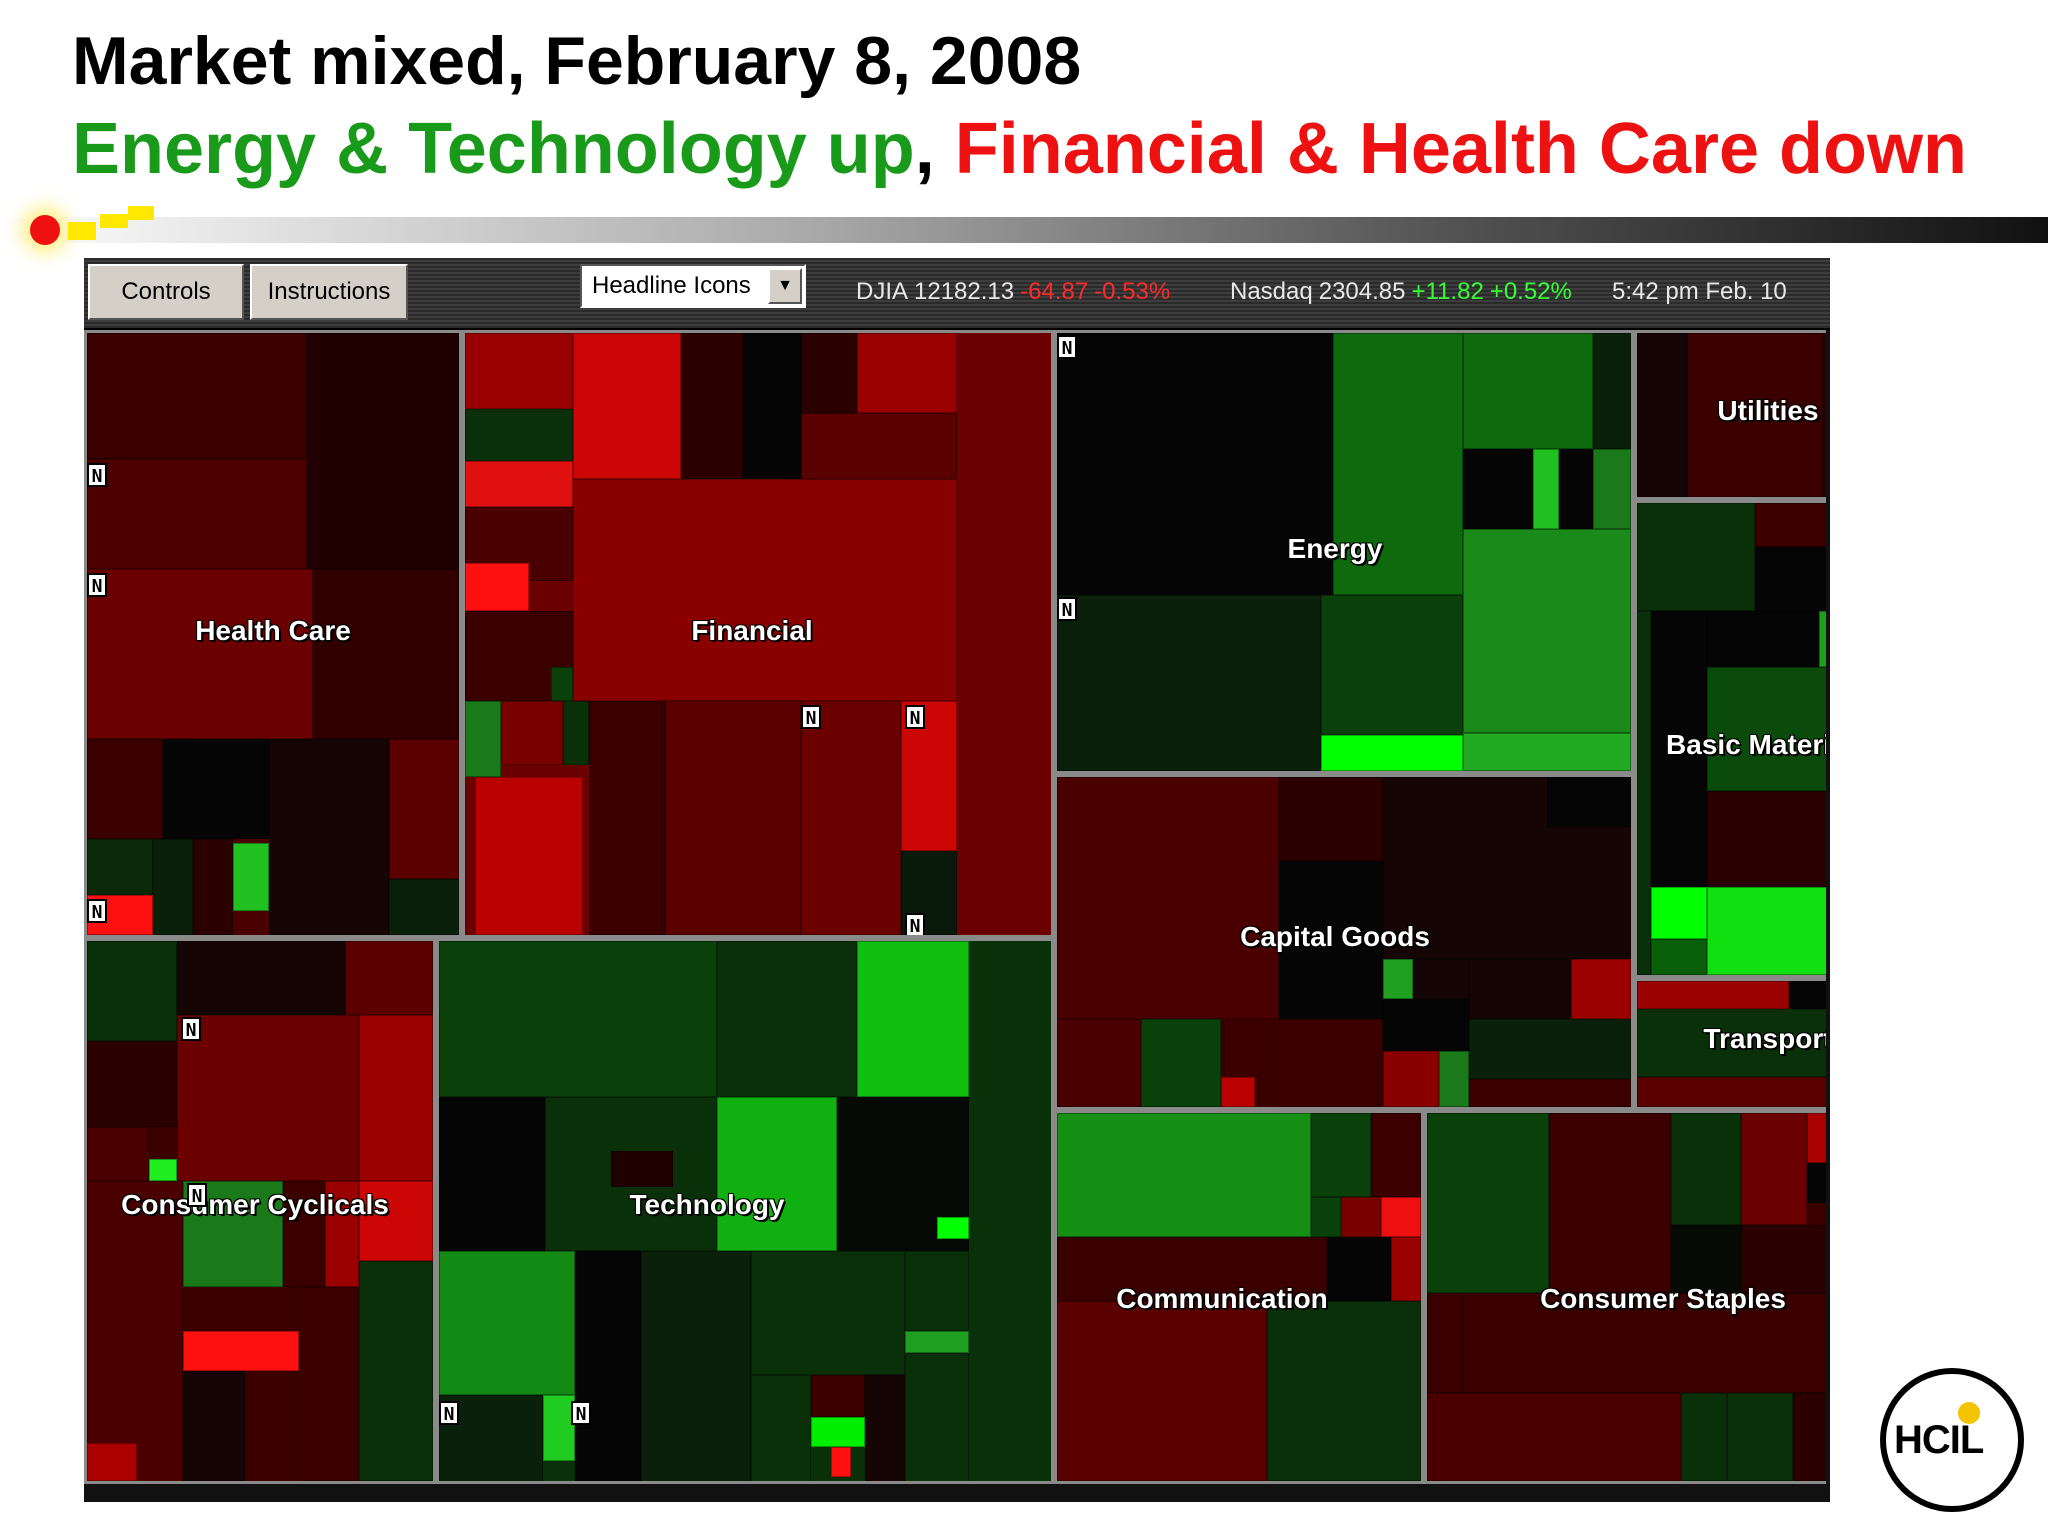 The width and height of the screenshot is (2048, 1536). Describe the element at coordinates (166, 292) in the screenshot. I see `controls-button: Controls` at that location.